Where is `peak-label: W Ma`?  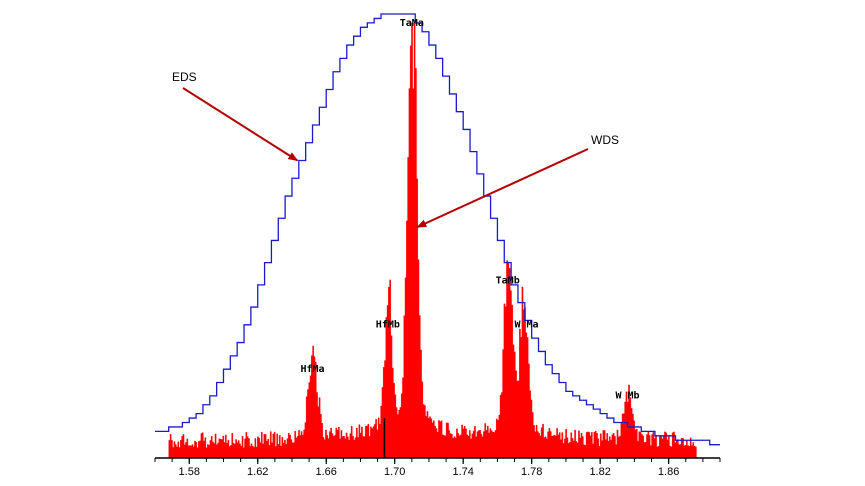 peak-label: W Ma is located at coordinates (526, 325).